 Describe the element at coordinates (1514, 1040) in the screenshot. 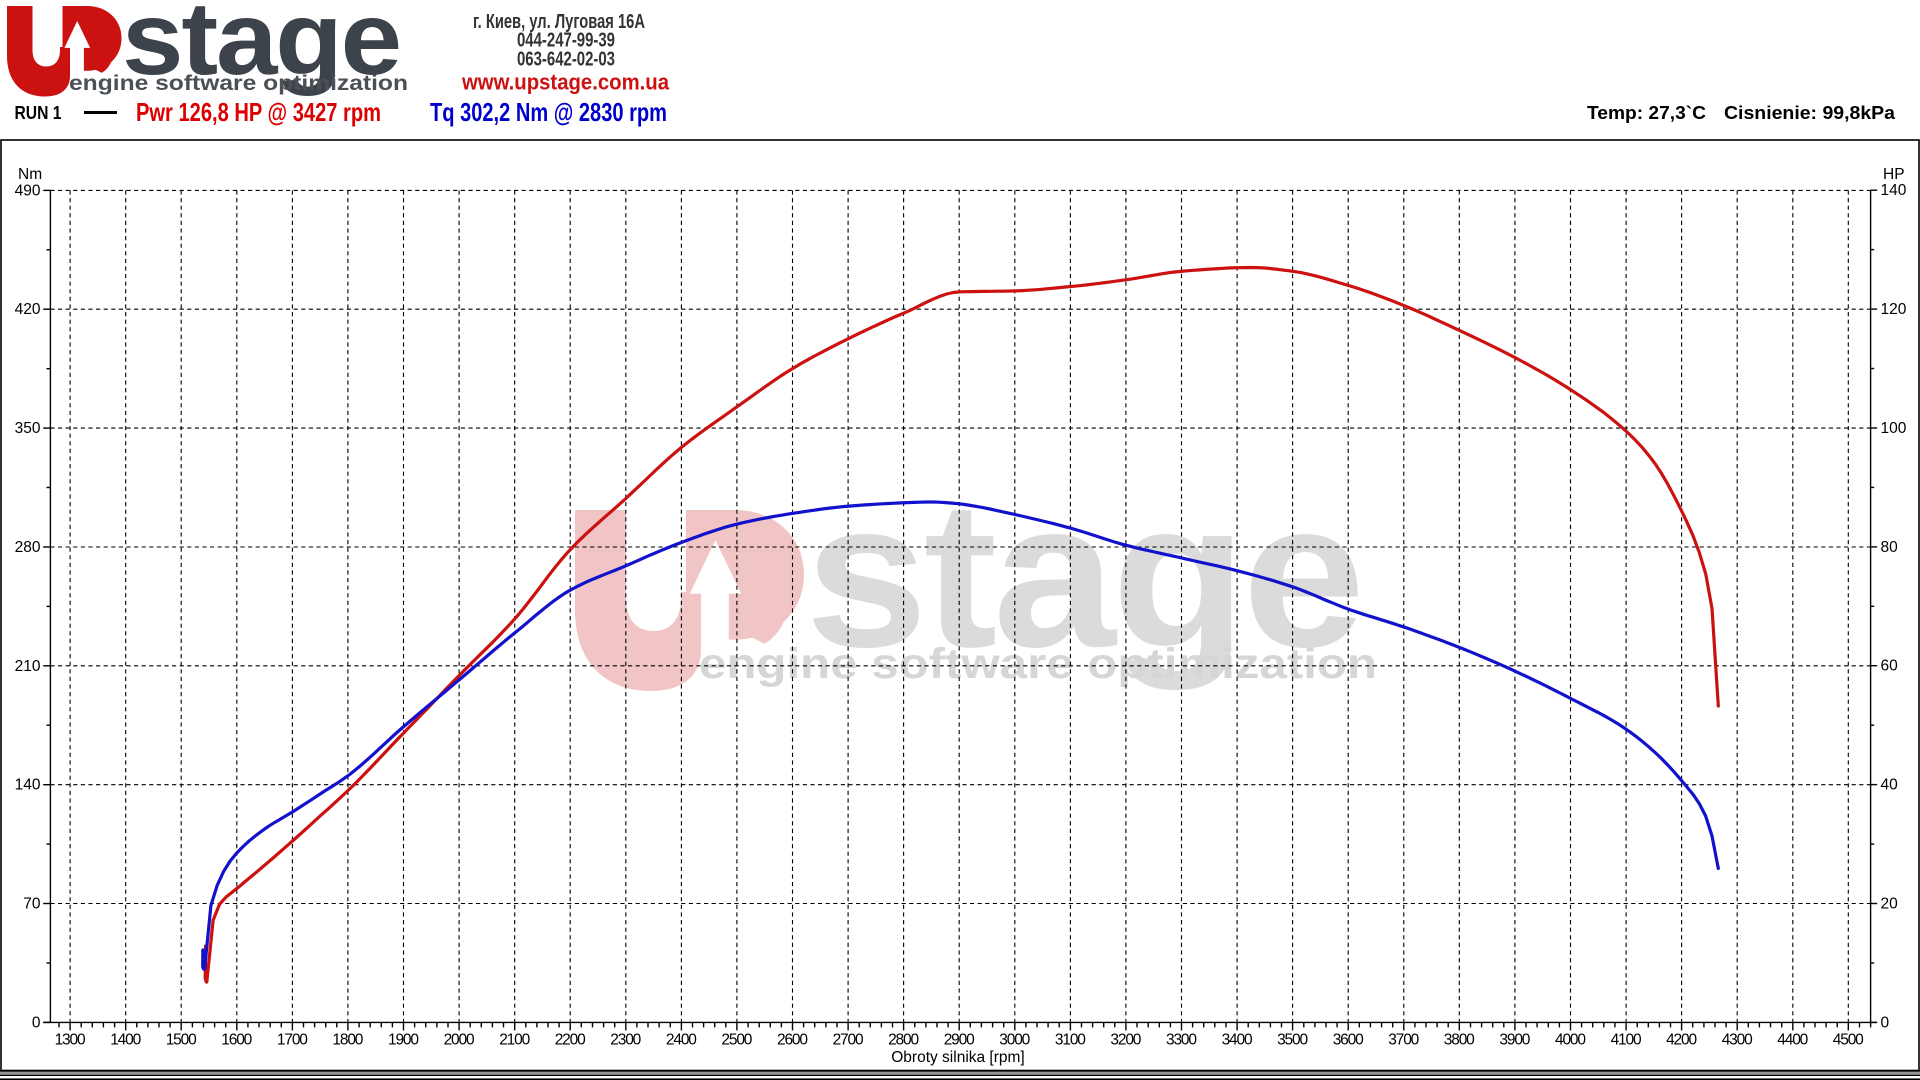

I see `svg-text: 3900` at that location.